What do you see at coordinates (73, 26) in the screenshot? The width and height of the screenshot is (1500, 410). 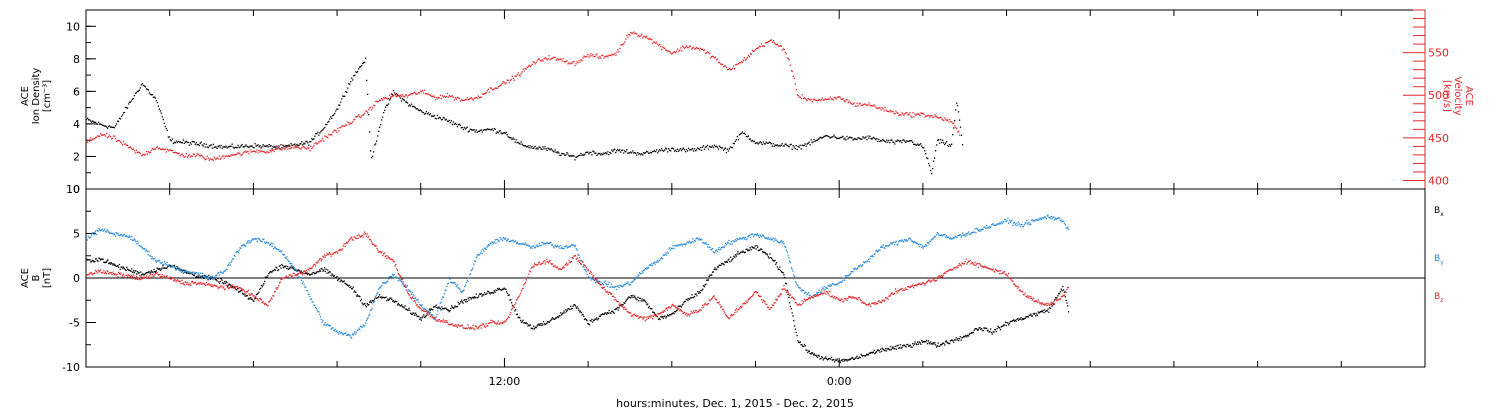 I see `y-tick-label: 10` at bounding box center [73, 26].